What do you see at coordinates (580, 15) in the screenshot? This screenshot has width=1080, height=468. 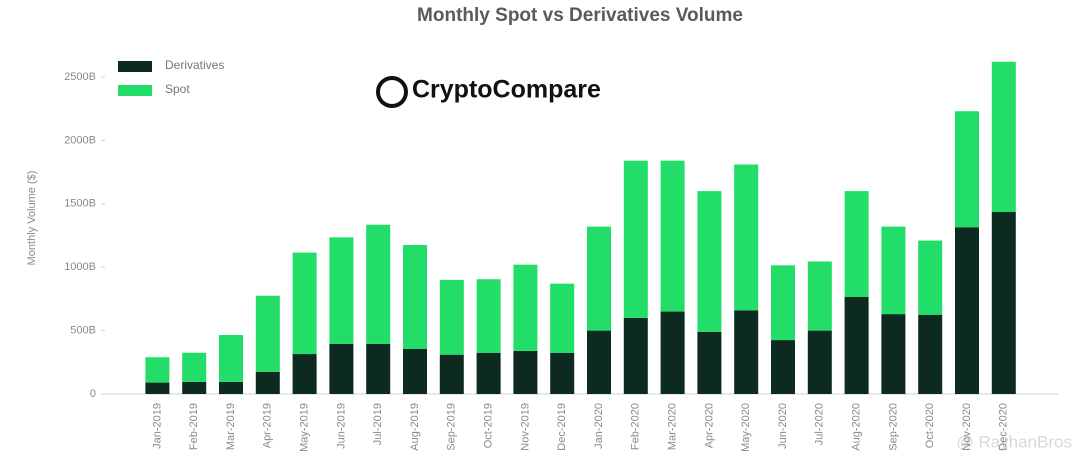 I see `chart-title: Monthly Spot vs Derivatives Volume` at bounding box center [580, 15].